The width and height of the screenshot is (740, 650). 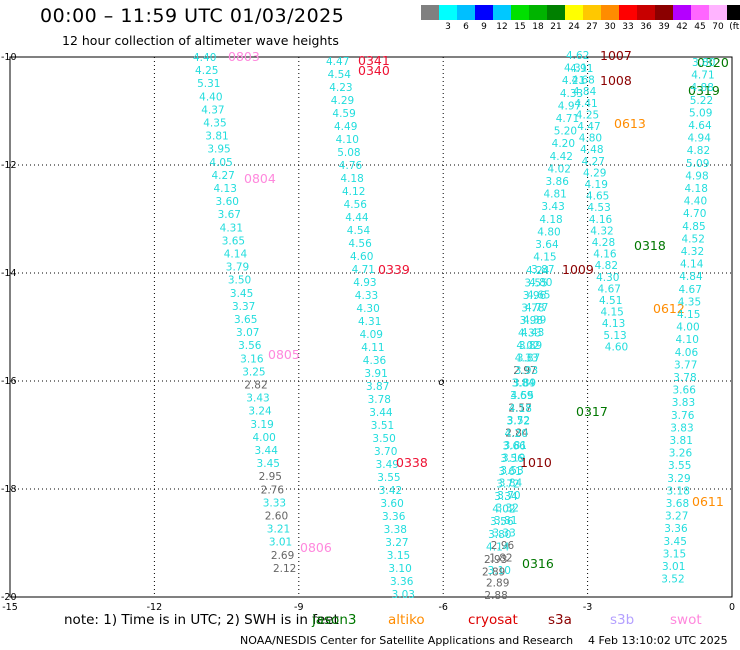 What do you see at coordinates (520, 27) in the screenshot?
I see `colorbar-label: 15` at bounding box center [520, 27].